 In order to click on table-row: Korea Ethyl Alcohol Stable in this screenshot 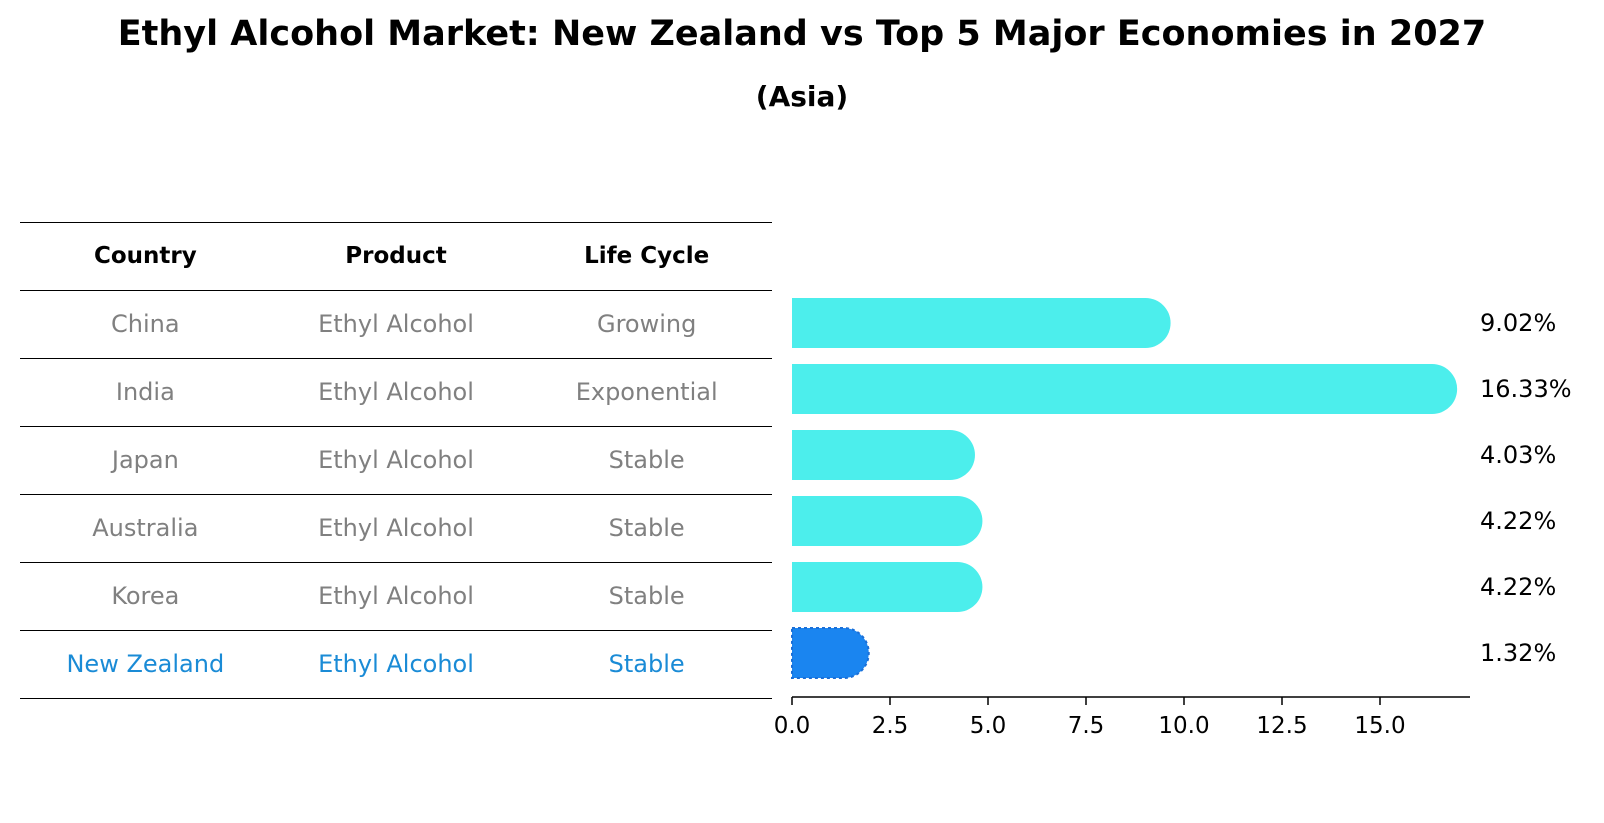, I will do `click(396, 596)`.